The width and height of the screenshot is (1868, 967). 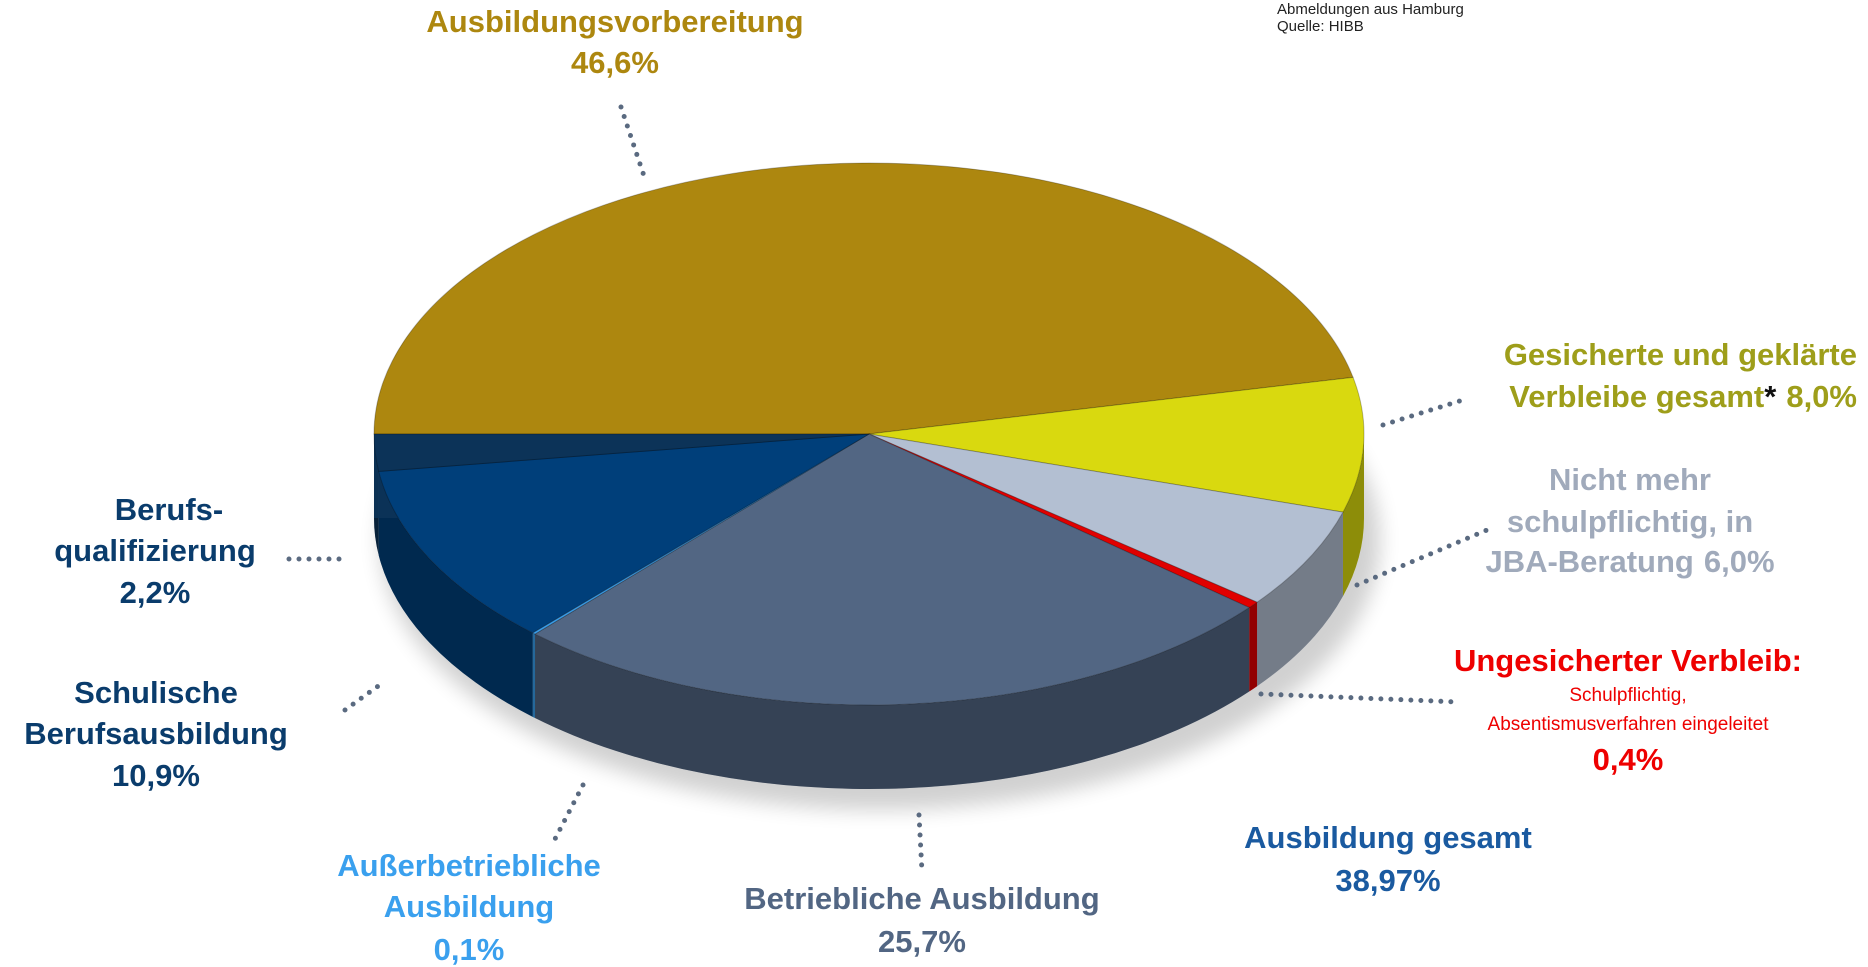 What do you see at coordinates (155, 550) in the screenshot?
I see `slice-label: qualifizierung` at bounding box center [155, 550].